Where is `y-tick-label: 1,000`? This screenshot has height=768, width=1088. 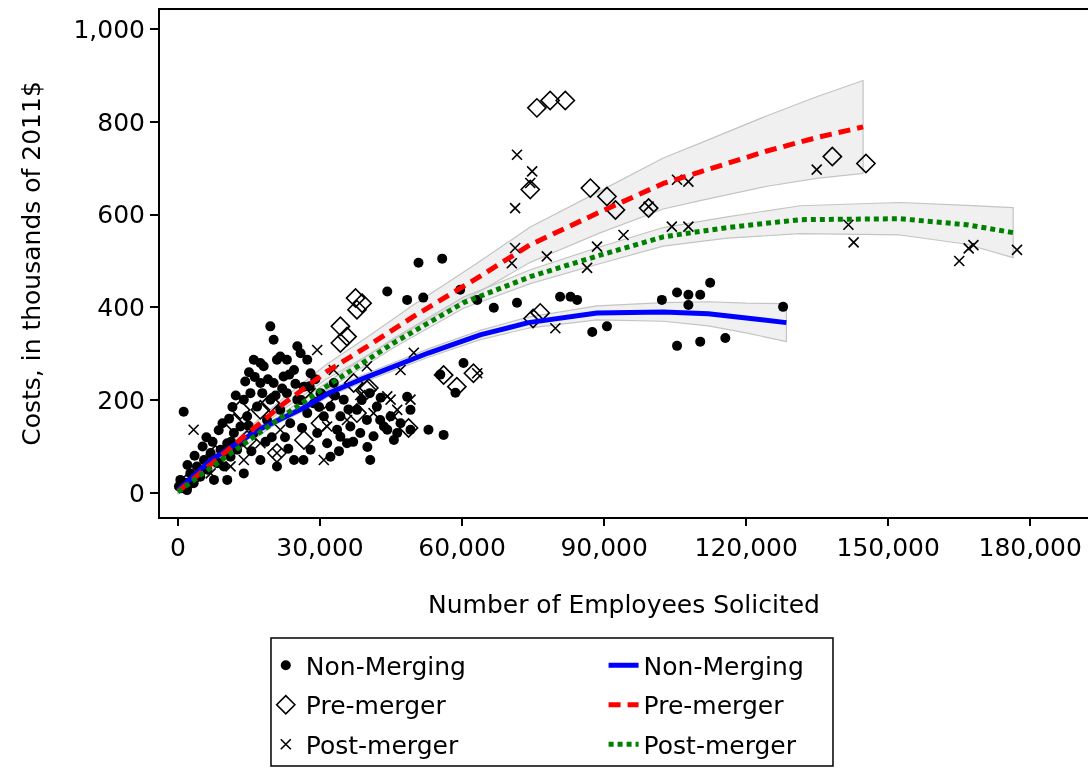
y-tick-label: 1,000 is located at coordinates (109, 29).